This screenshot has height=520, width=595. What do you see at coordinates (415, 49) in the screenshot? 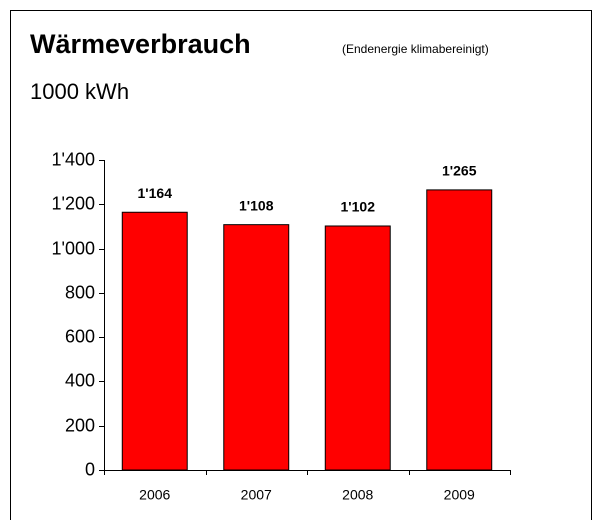
I see `chart-subtitle: (Endenergie klimabereinigt)` at bounding box center [415, 49].